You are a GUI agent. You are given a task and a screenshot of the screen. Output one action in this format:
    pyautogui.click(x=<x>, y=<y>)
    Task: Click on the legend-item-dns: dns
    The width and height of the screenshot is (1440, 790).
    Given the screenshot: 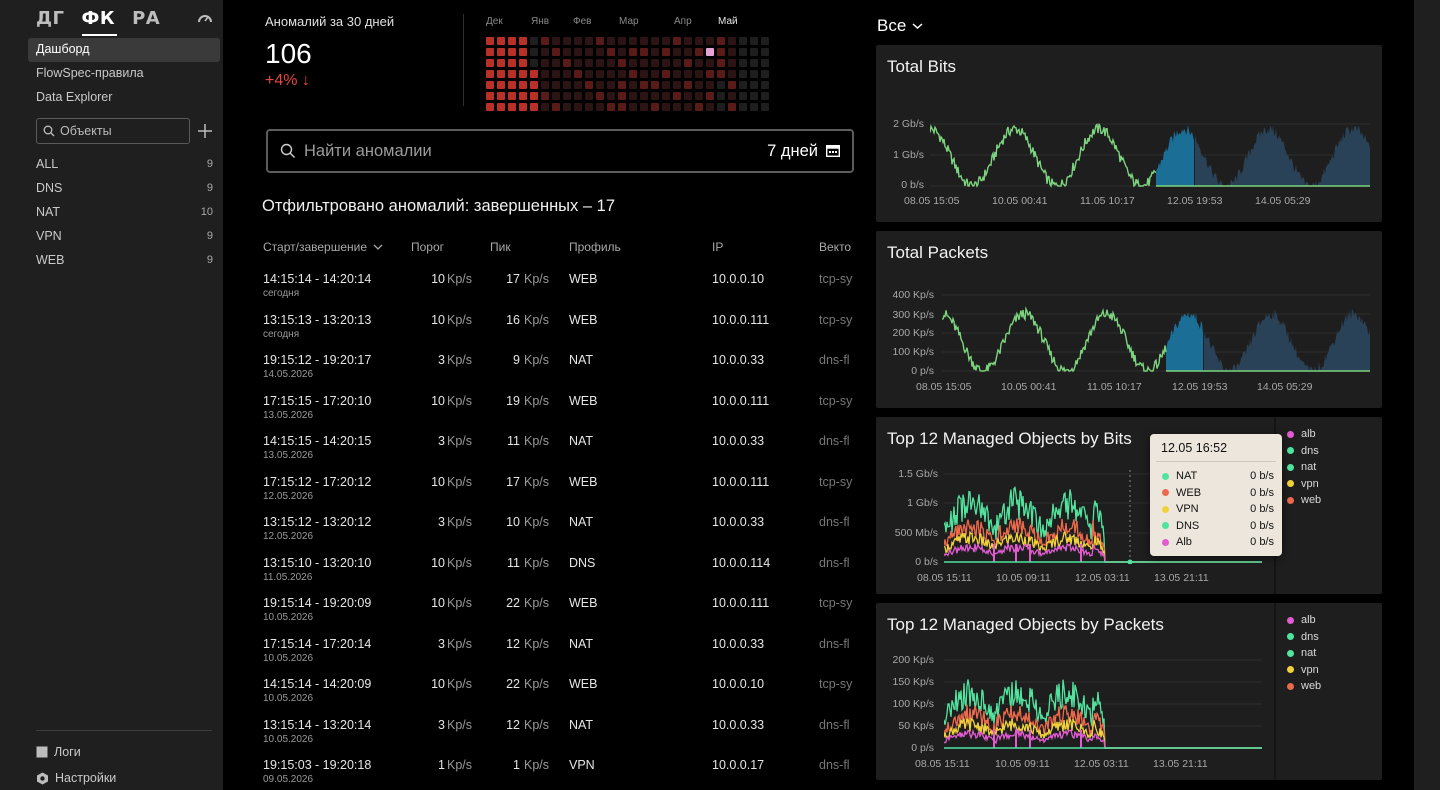 What is the action you would take?
    pyautogui.click(x=1329, y=637)
    